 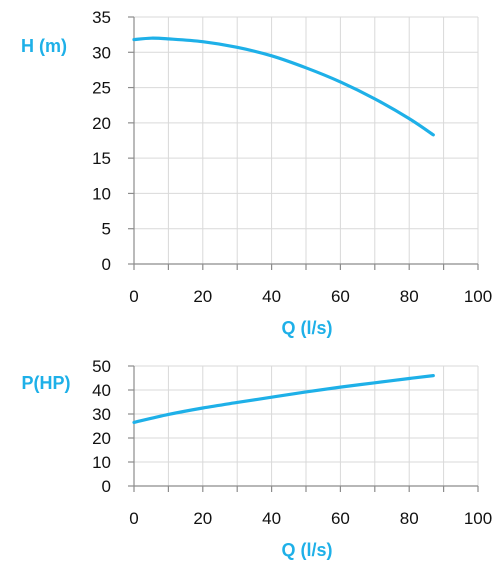 What do you see at coordinates (101, 390) in the screenshot?
I see `y-tick-label: 40` at bounding box center [101, 390].